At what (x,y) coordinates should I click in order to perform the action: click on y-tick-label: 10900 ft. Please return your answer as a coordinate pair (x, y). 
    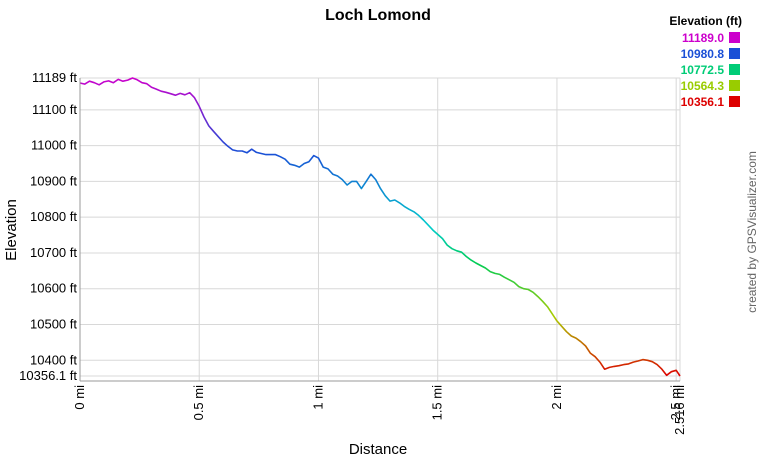
    Looking at the image, I should click on (53, 180).